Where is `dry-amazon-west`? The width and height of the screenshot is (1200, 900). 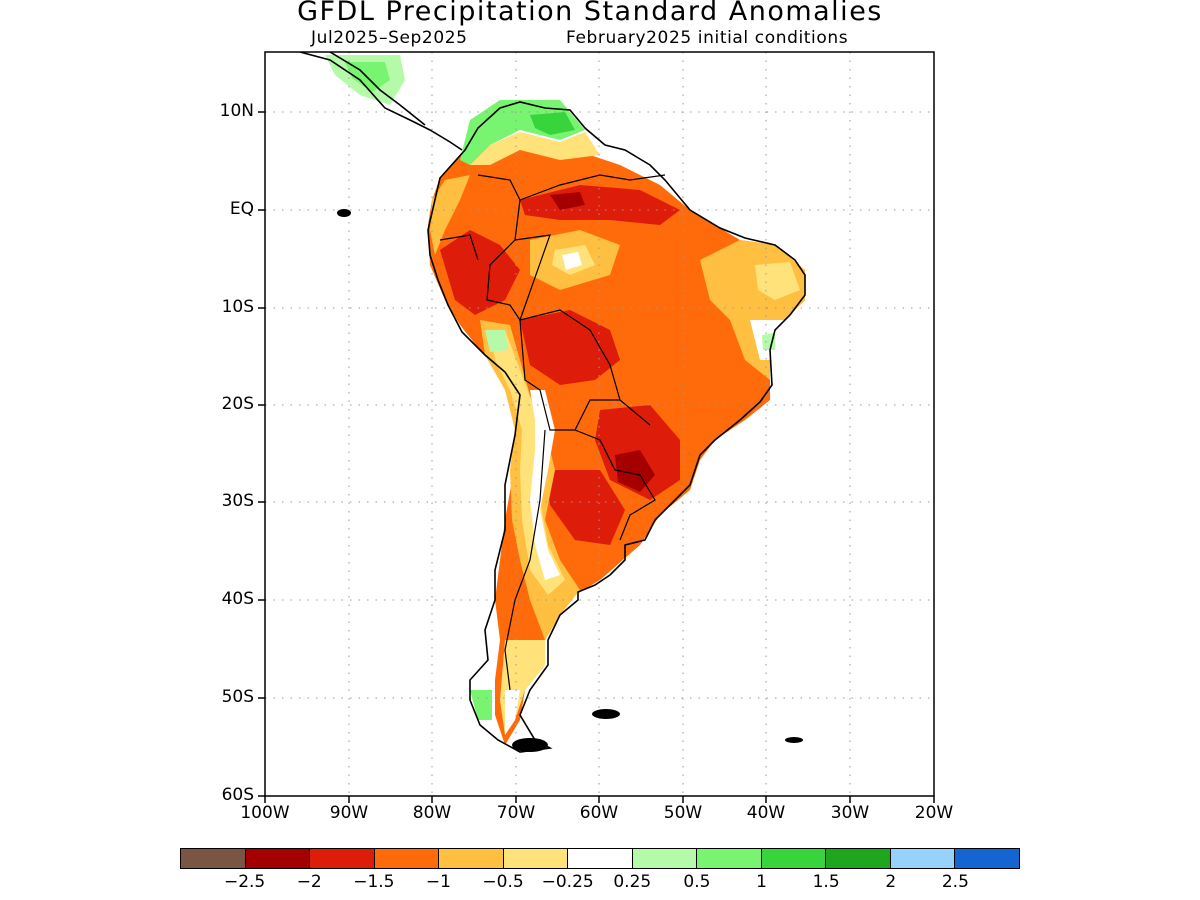 dry-amazon-west is located at coordinates (480, 272).